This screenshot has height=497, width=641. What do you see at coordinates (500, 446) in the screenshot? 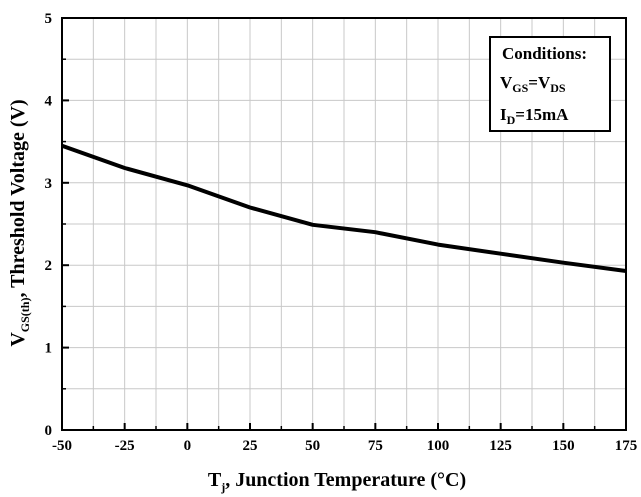
I see `x-tick-label: 125` at bounding box center [500, 446].